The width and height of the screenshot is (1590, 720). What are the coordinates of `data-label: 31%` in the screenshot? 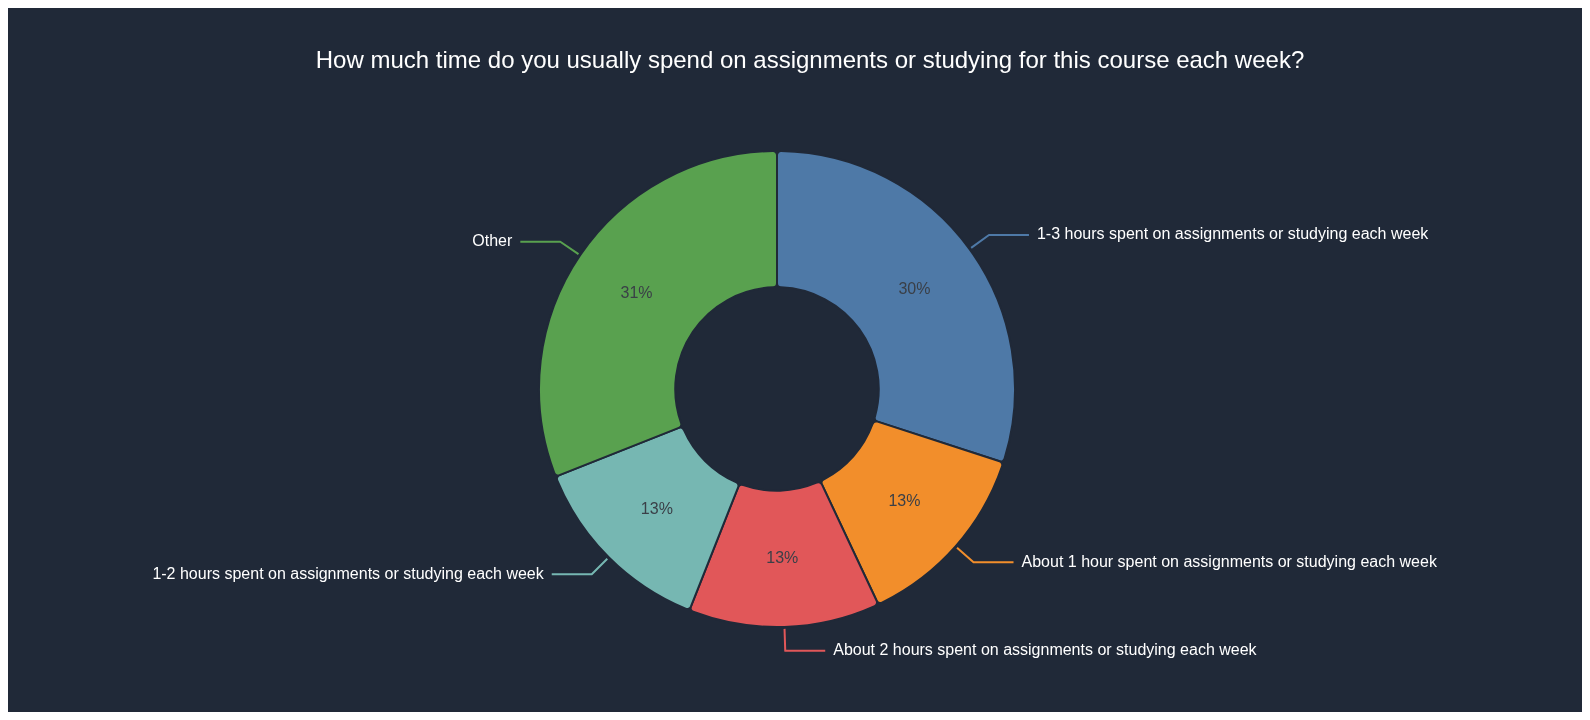 It's located at (636, 292).